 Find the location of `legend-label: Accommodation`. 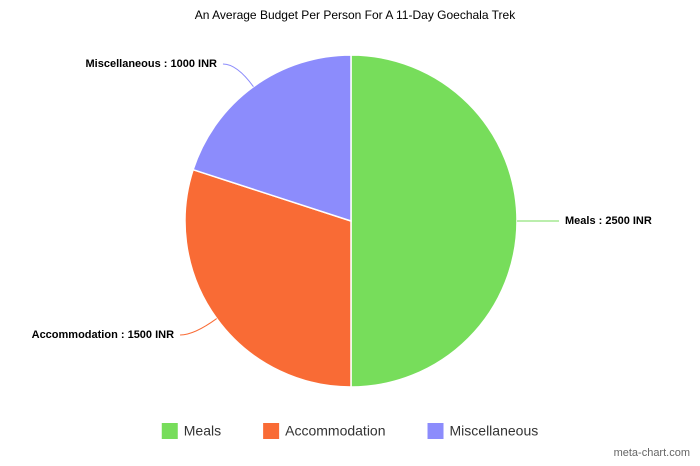

legend-label: Accommodation is located at coordinates (335, 431).